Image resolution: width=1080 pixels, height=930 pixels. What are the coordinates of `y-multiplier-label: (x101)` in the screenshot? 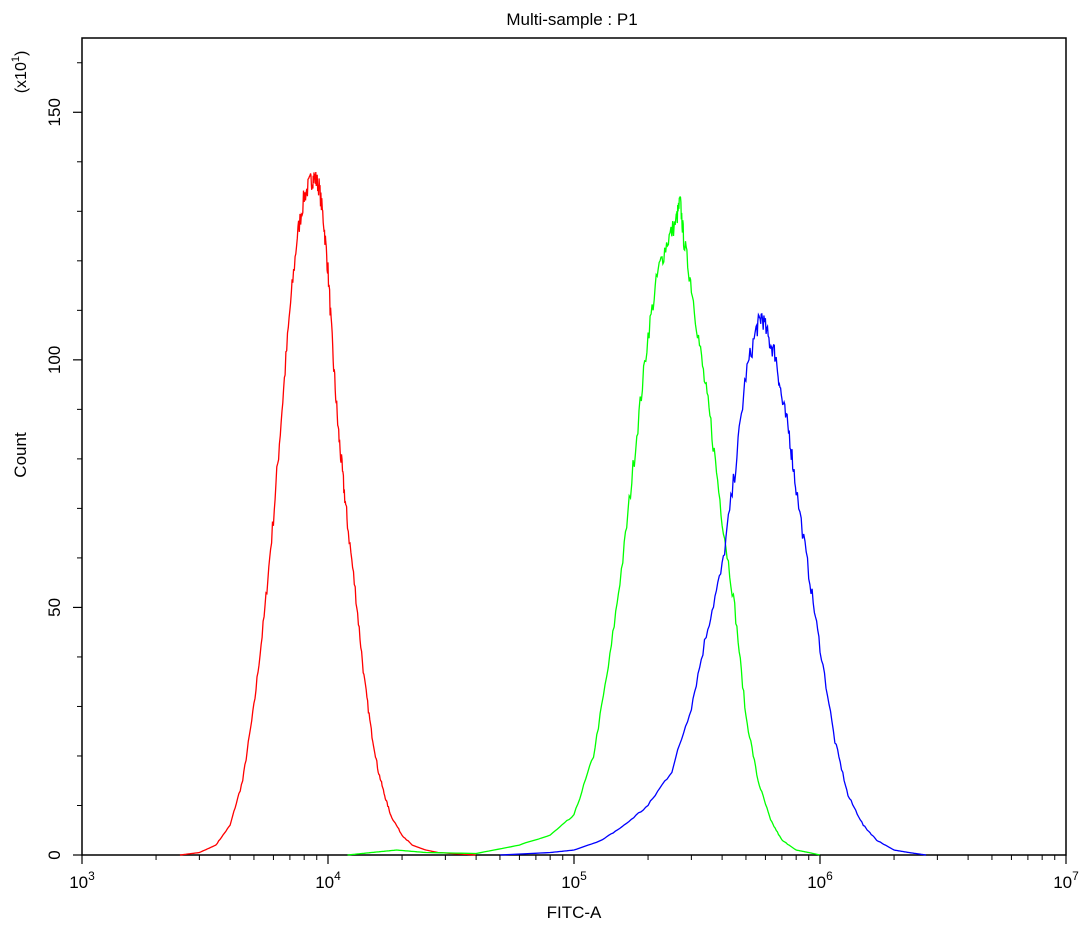 It's located at (20, 72).